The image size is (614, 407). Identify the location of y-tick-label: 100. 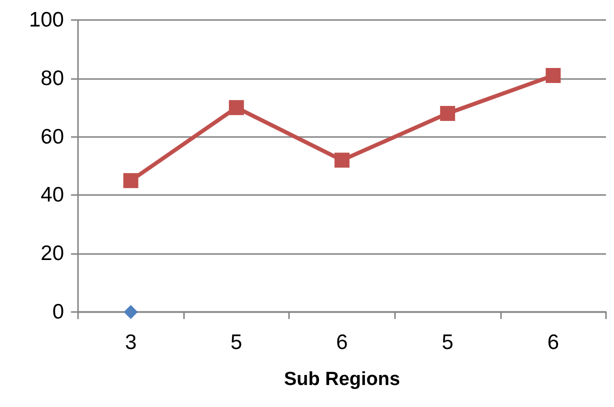
(46, 20).